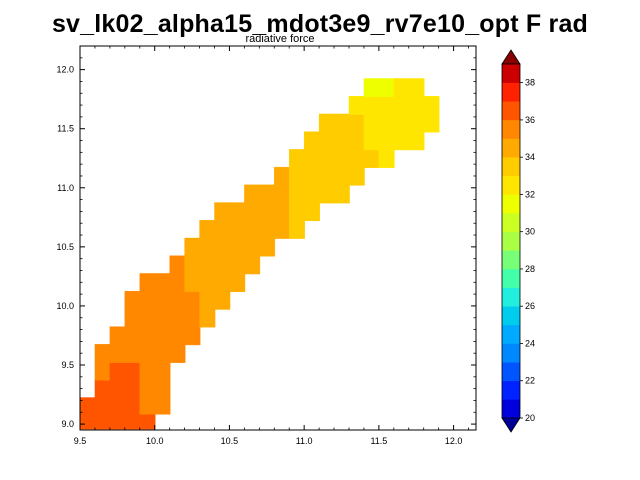 The image size is (640, 480). Describe the element at coordinates (280, 39) in the screenshot. I see `plot-subtitle: radiative force` at that location.